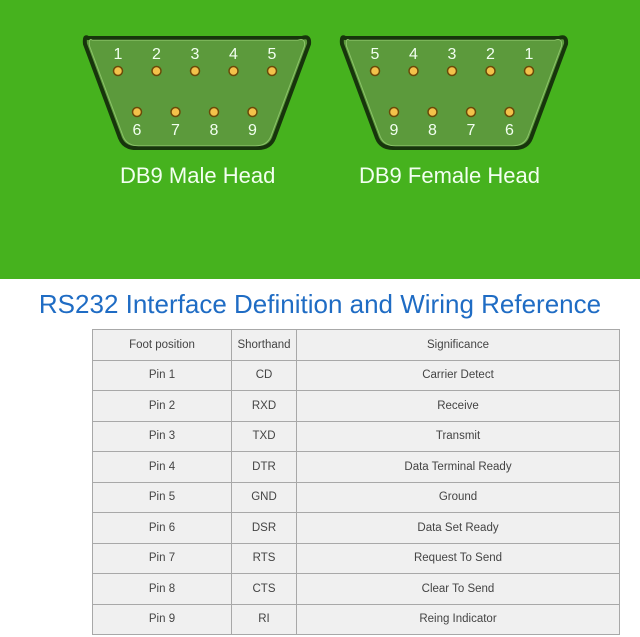  Describe the element at coordinates (458, 375) in the screenshot. I see `significance-cell: Carrier Detect` at that location.